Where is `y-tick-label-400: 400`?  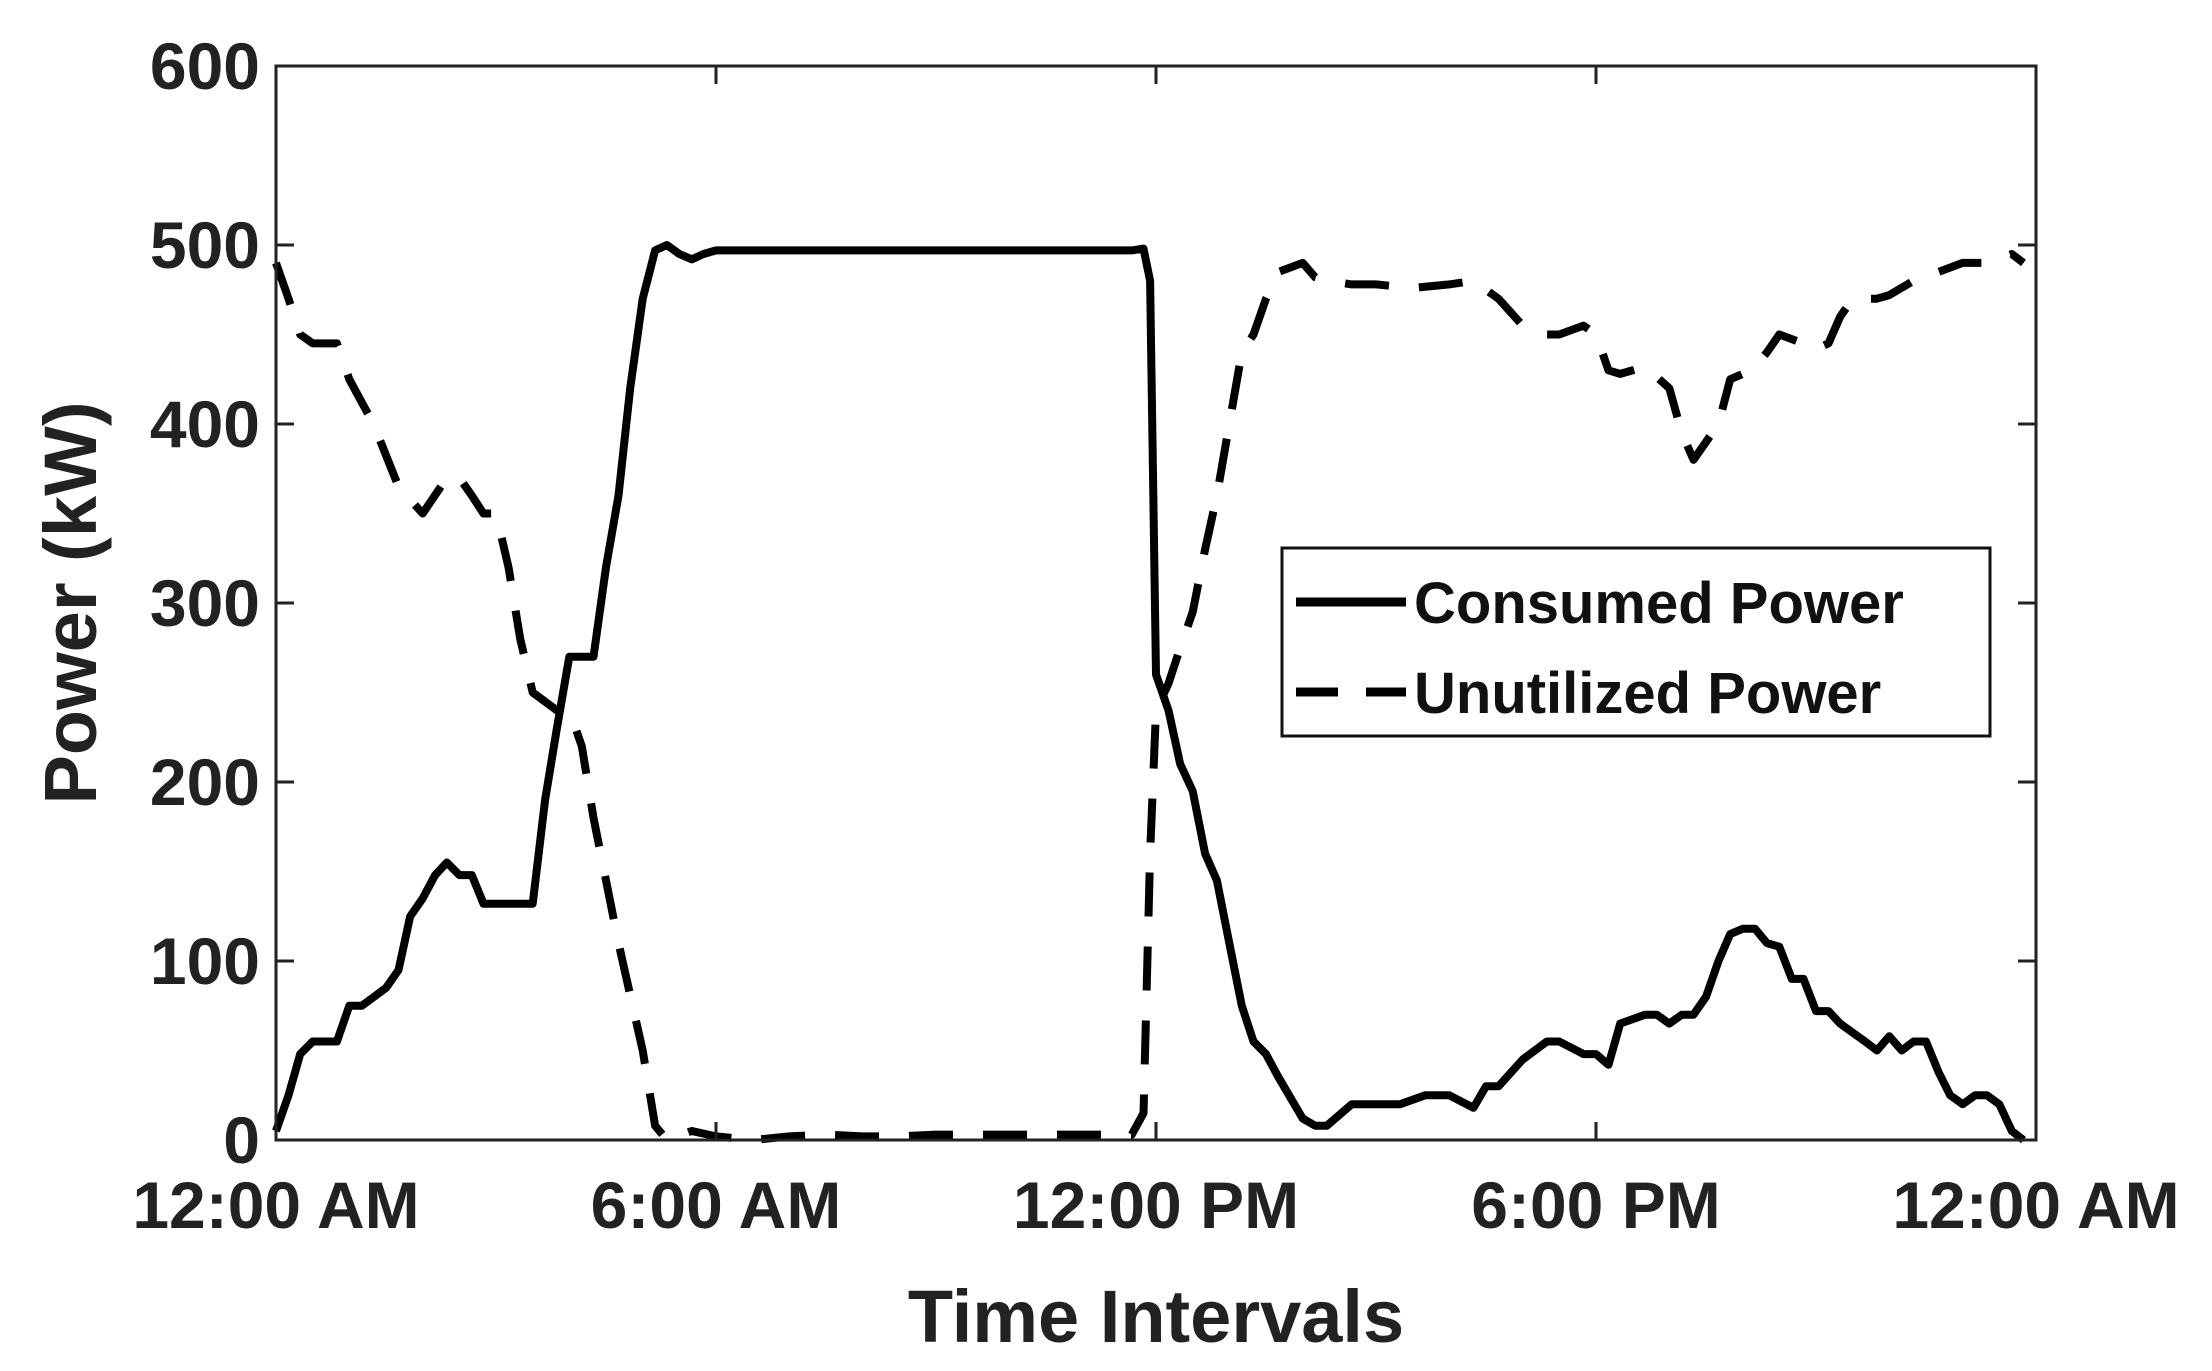 y-tick-label-400: 400 is located at coordinates (205, 424).